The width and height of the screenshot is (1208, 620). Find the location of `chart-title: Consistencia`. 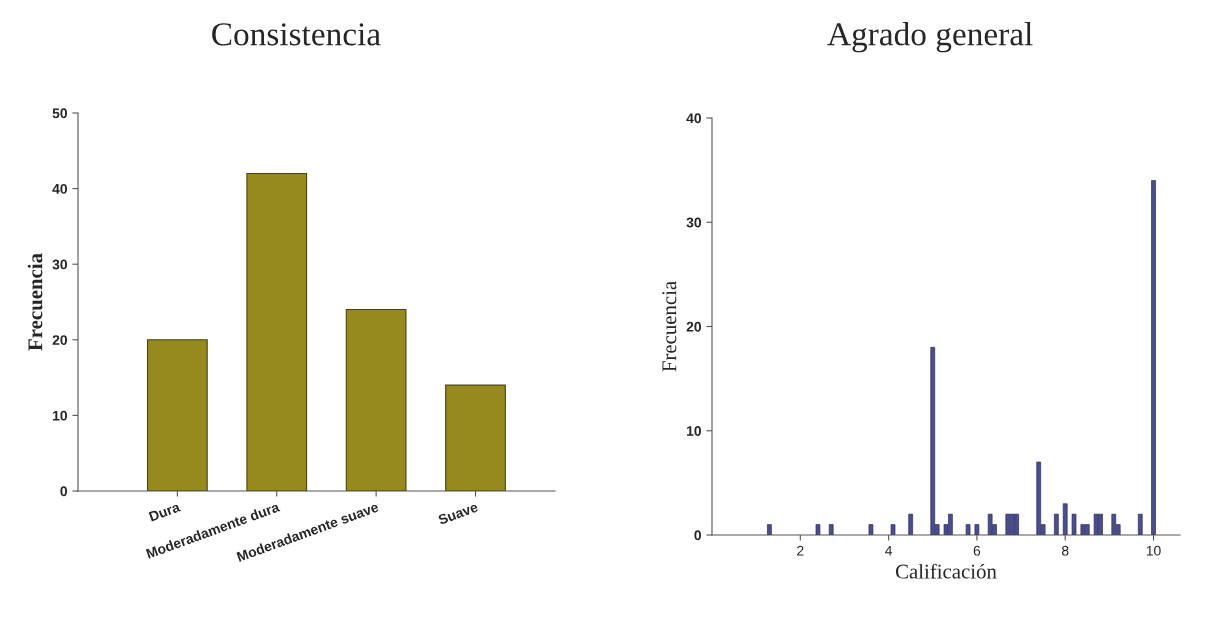

chart-title: Consistencia is located at coordinates (296, 34).